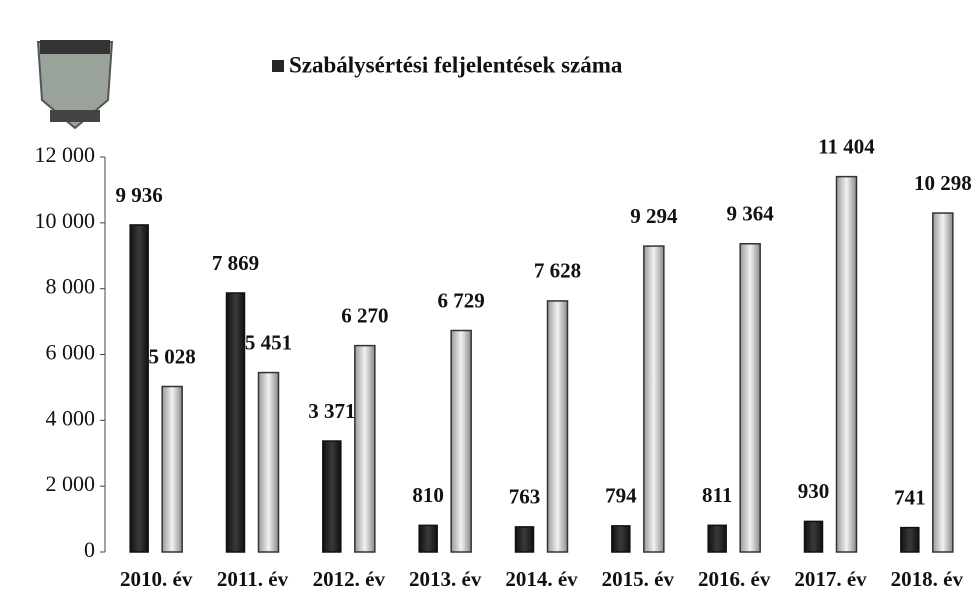 This screenshot has height=599, width=975. Describe the element at coordinates (830, 579) in the screenshot. I see `x-tick-label: 2017. év` at that location.